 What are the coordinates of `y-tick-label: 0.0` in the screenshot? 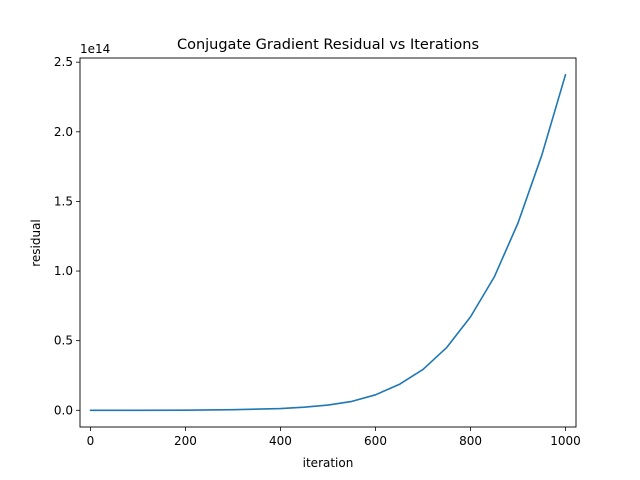 It's located at (63, 410).